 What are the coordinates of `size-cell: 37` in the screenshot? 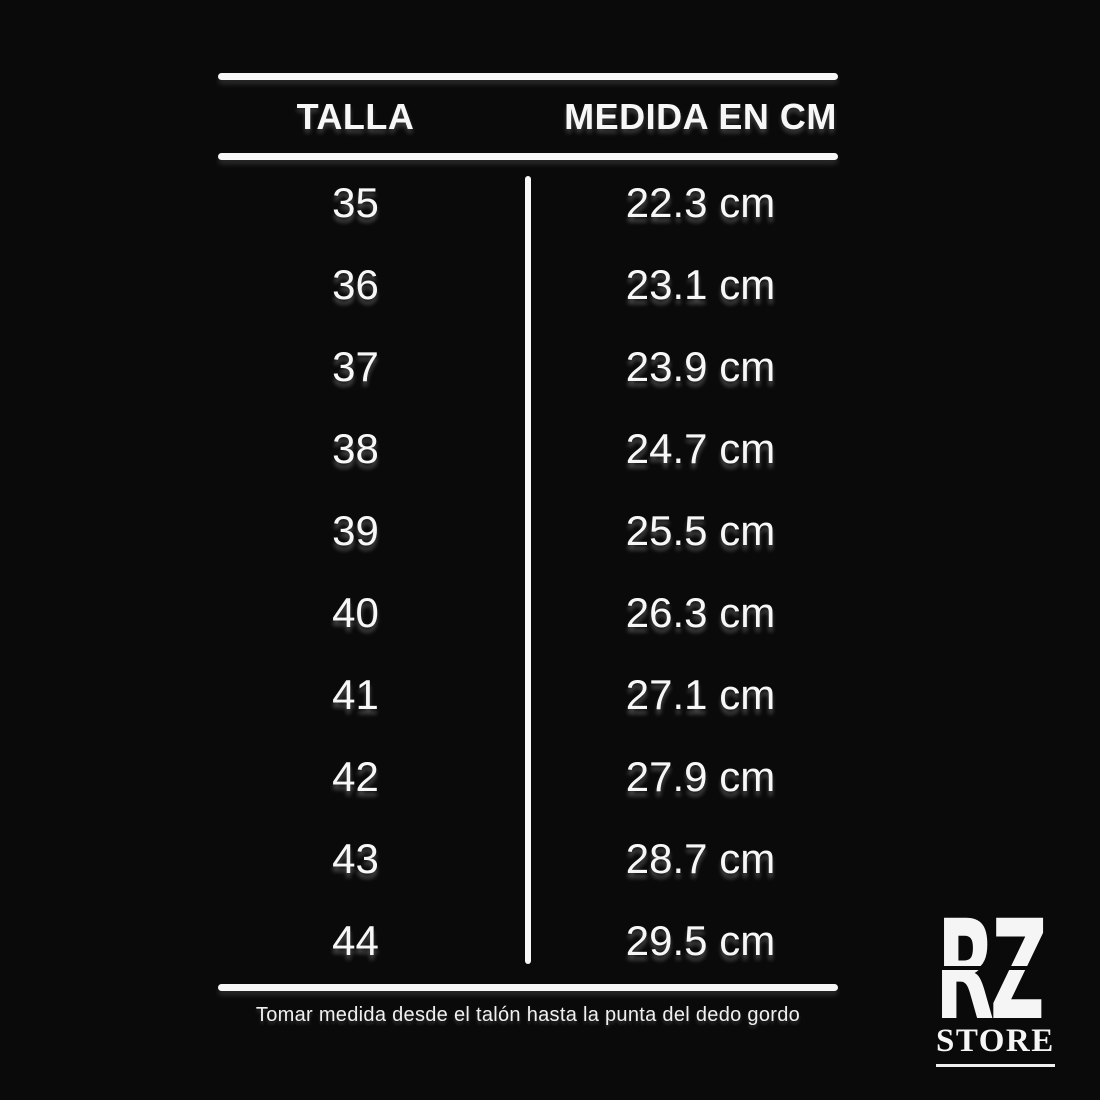 It's located at (355, 366).